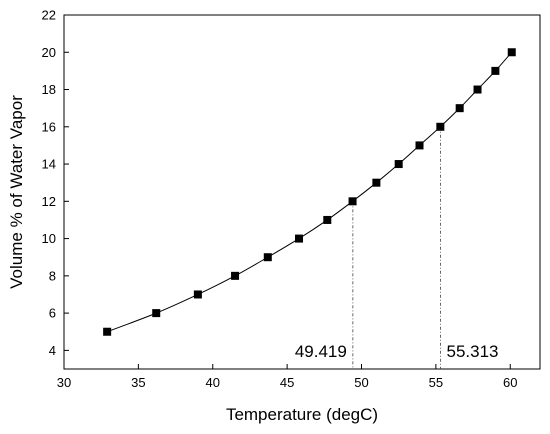 This screenshot has width=550, height=434. Describe the element at coordinates (361, 382) in the screenshot. I see `x-tick-label: 50` at that location.